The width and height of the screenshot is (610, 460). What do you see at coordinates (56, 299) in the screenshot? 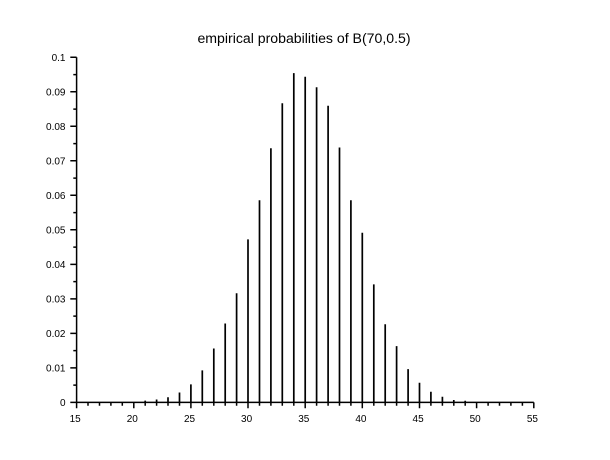
I see `svg-text: 0.03` at bounding box center [56, 299].